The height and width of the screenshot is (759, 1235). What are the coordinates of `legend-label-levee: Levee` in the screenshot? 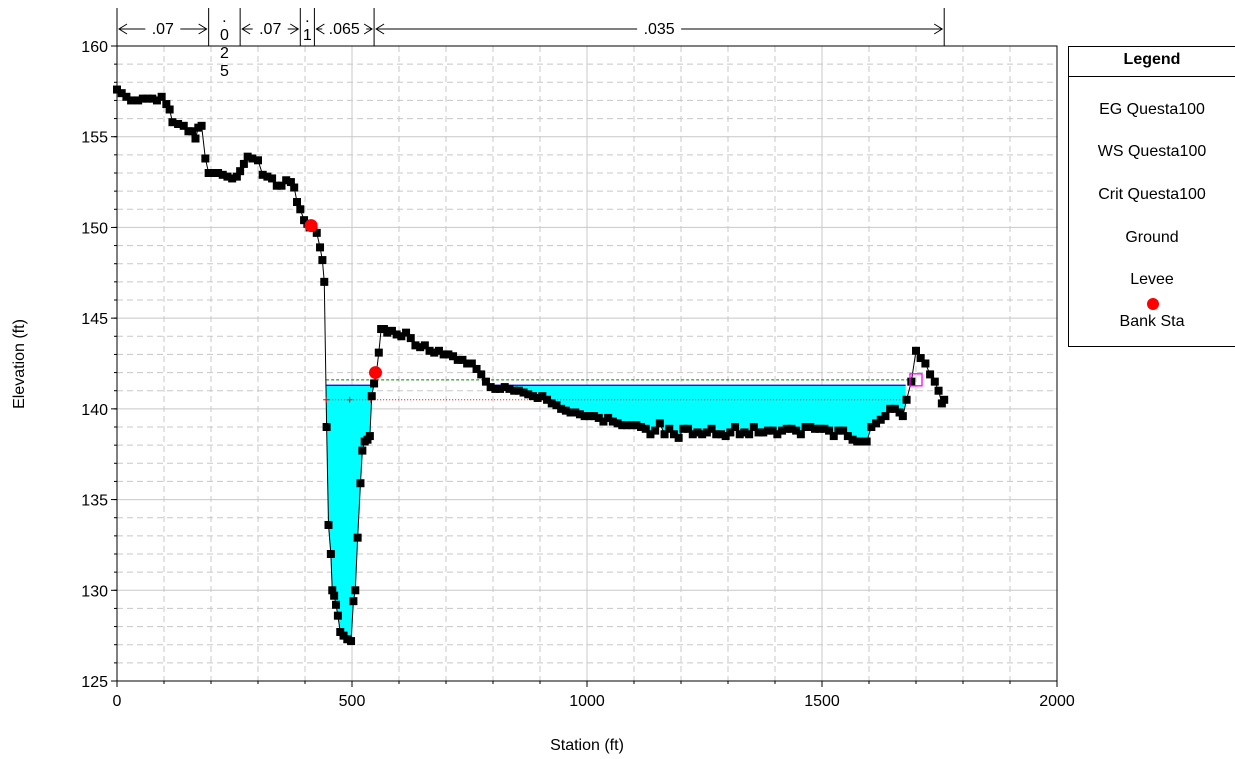 It's located at (1152, 279).